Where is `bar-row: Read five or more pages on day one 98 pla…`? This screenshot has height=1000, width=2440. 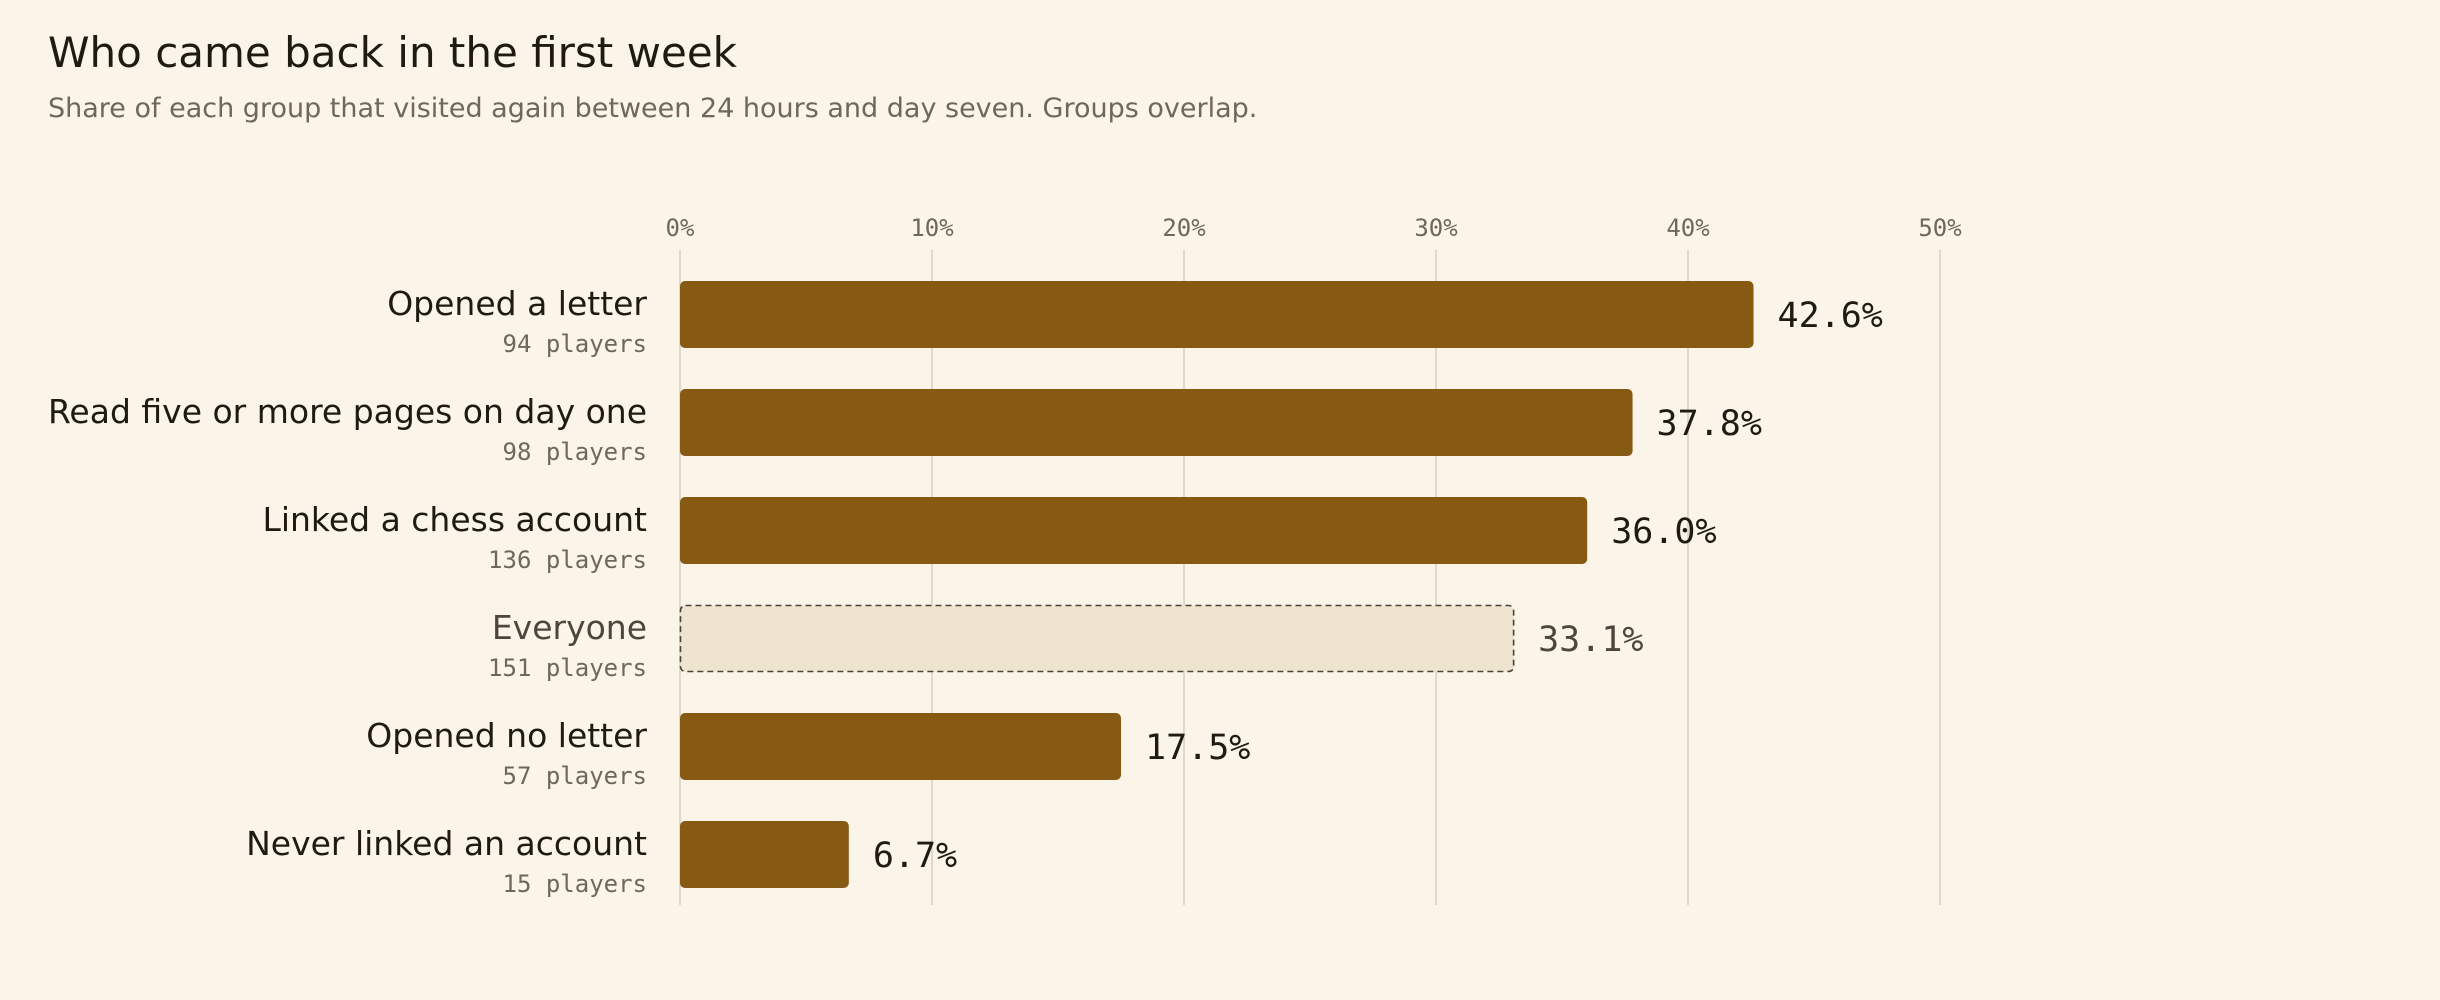
bar-row: Read five or more pages on day one 98 pla… is located at coordinates (905, 427).